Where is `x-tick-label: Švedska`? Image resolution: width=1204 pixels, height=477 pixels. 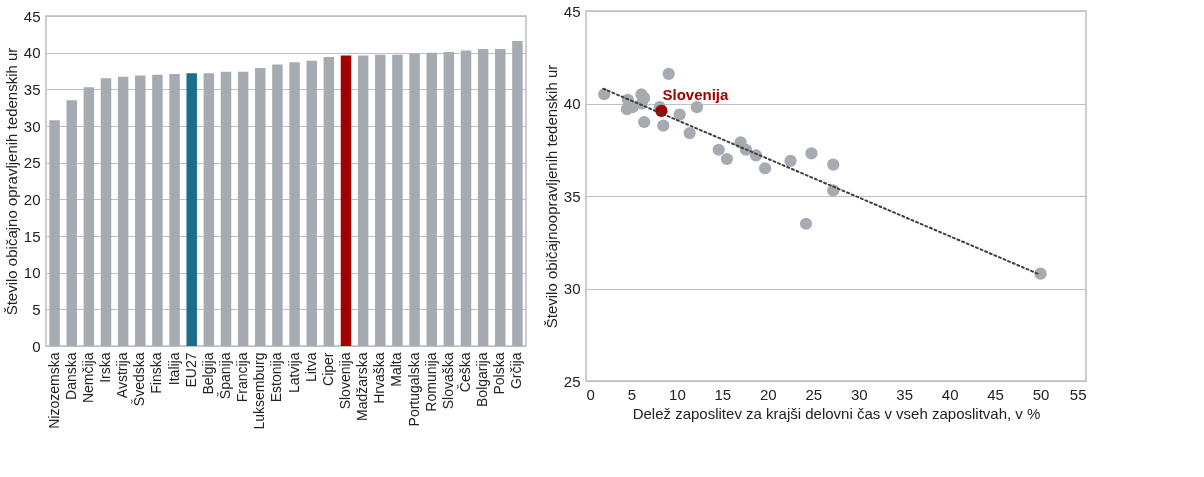 x-tick-label: Švedska is located at coordinates (139, 379).